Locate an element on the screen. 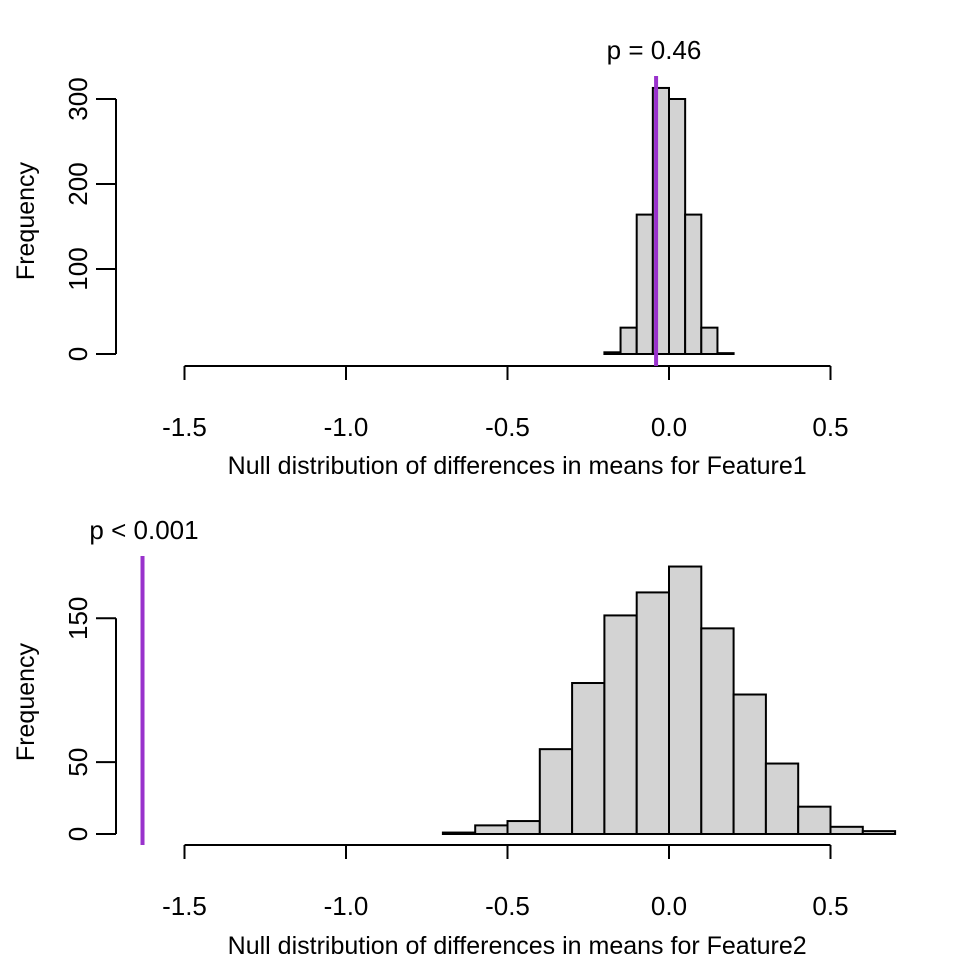  p-value-label: p < 0.001 is located at coordinates (143, 530).